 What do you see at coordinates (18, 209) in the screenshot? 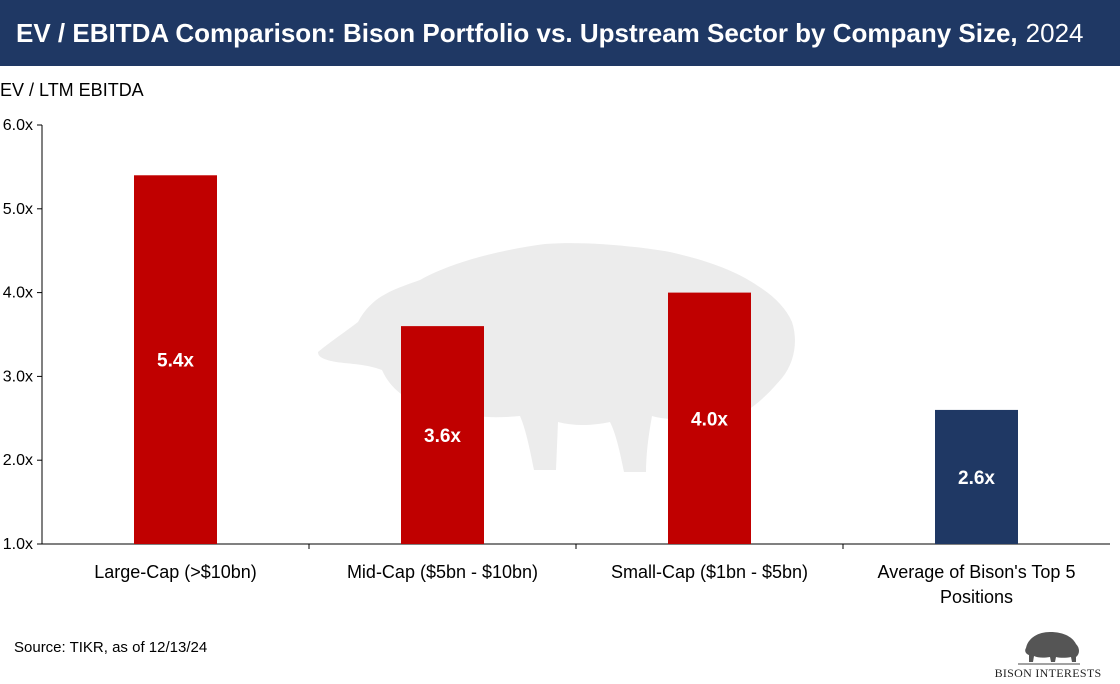
I see `y-tick-label: 5.0x` at bounding box center [18, 209].